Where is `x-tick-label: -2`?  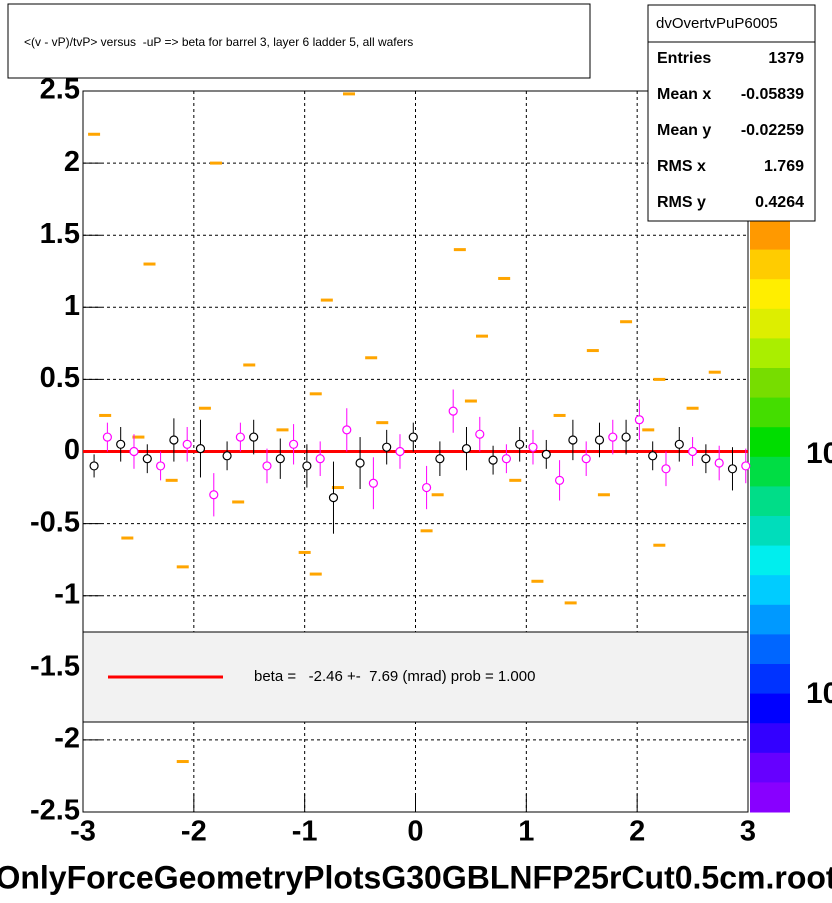
x-tick-label: -2 is located at coordinates (194, 832).